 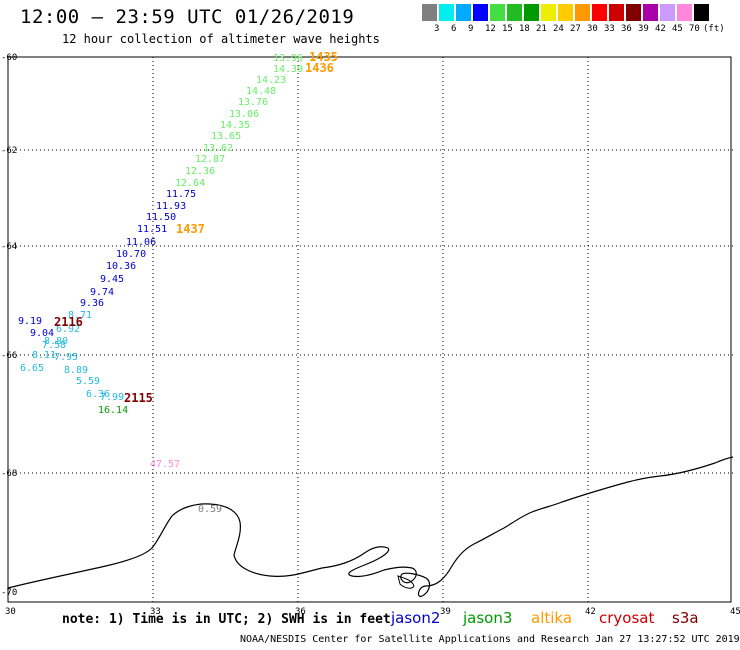 I want to click on pass-time-label: 1435, so click(x=323, y=57).